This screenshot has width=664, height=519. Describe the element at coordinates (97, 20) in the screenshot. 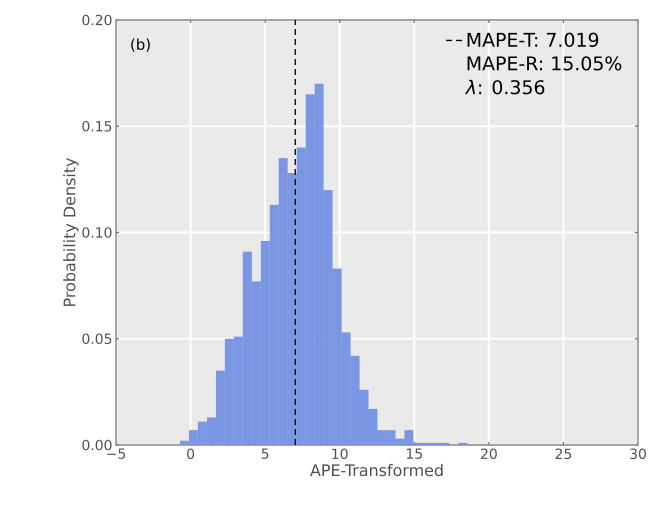

I see `y-tick-label: 0.20` at that location.